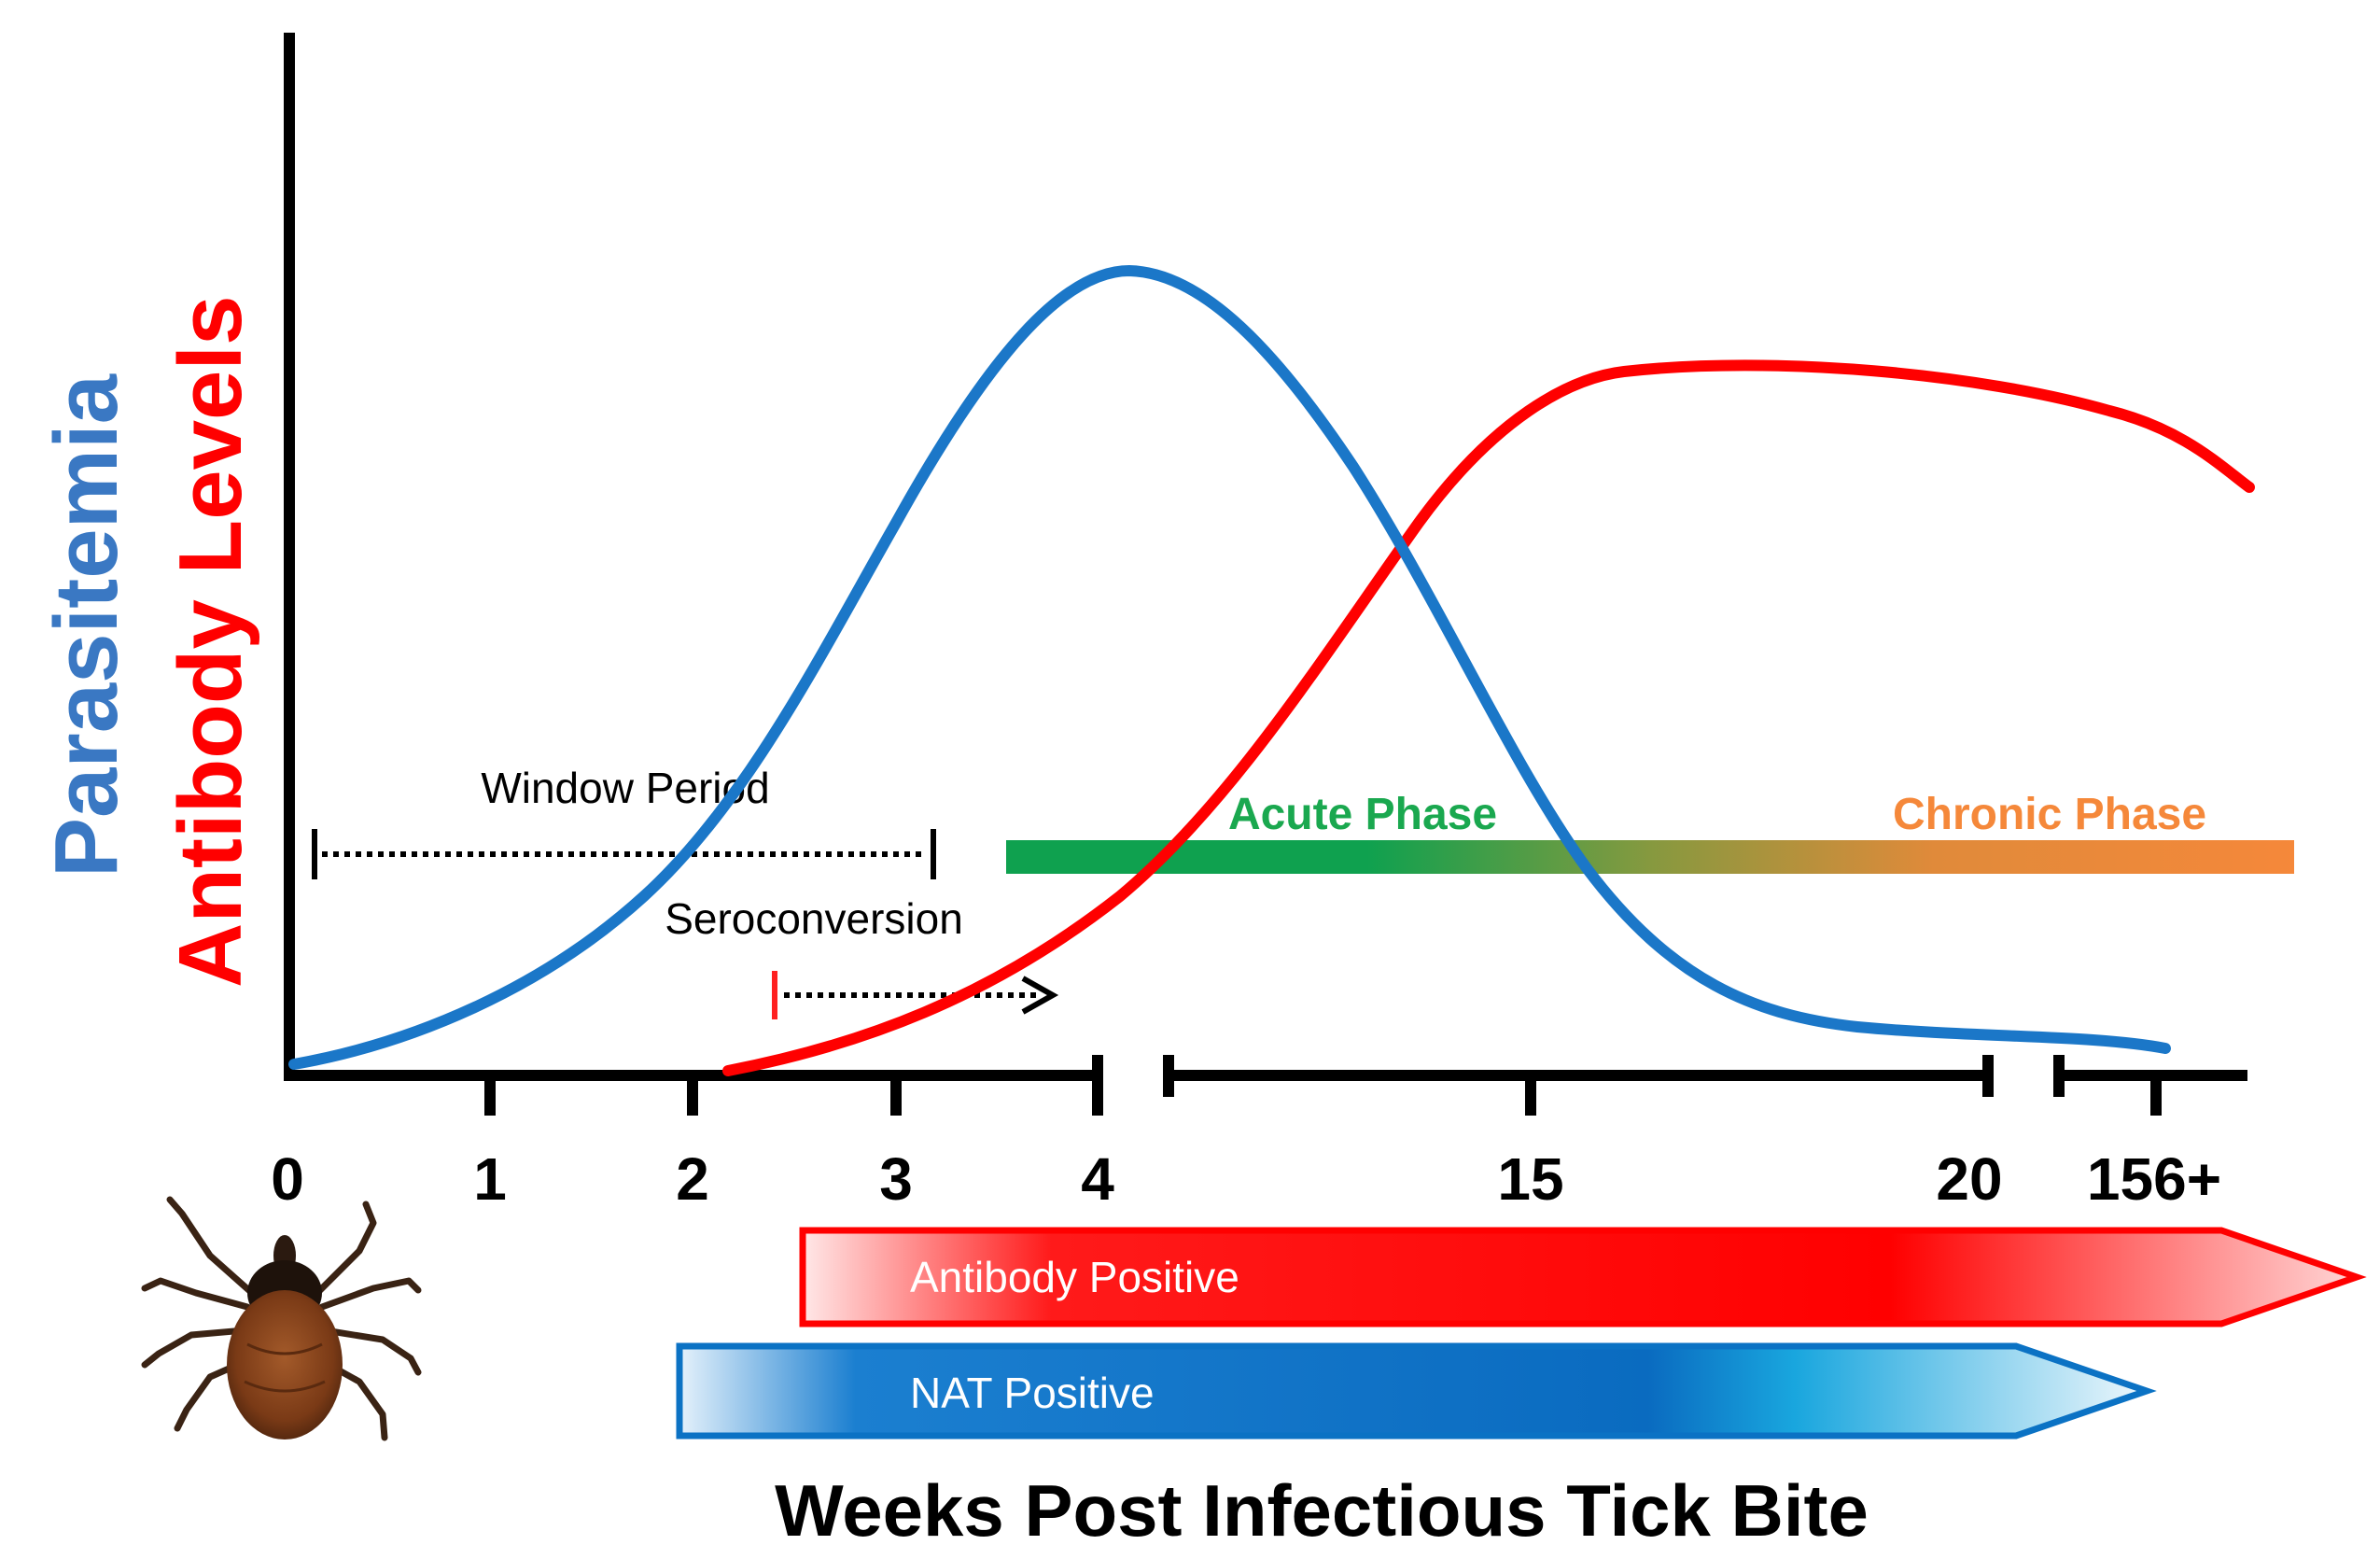 The image size is (2380, 1559). Describe the element at coordinates (1969, 1179) in the screenshot. I see `x-tick-label: 20` at that location.